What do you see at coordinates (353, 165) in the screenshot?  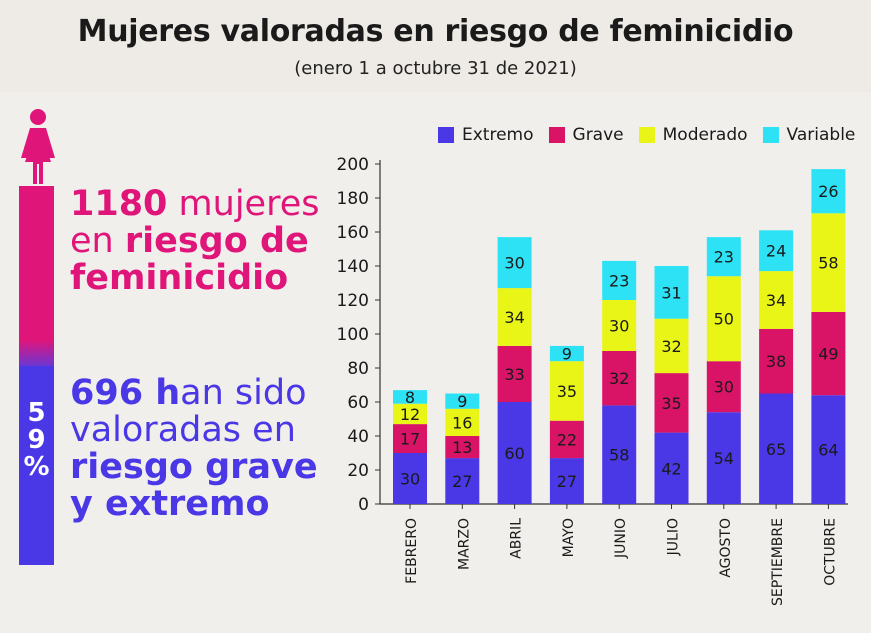 I see `y-tick-label: 200` at bounding box center [353, 165].